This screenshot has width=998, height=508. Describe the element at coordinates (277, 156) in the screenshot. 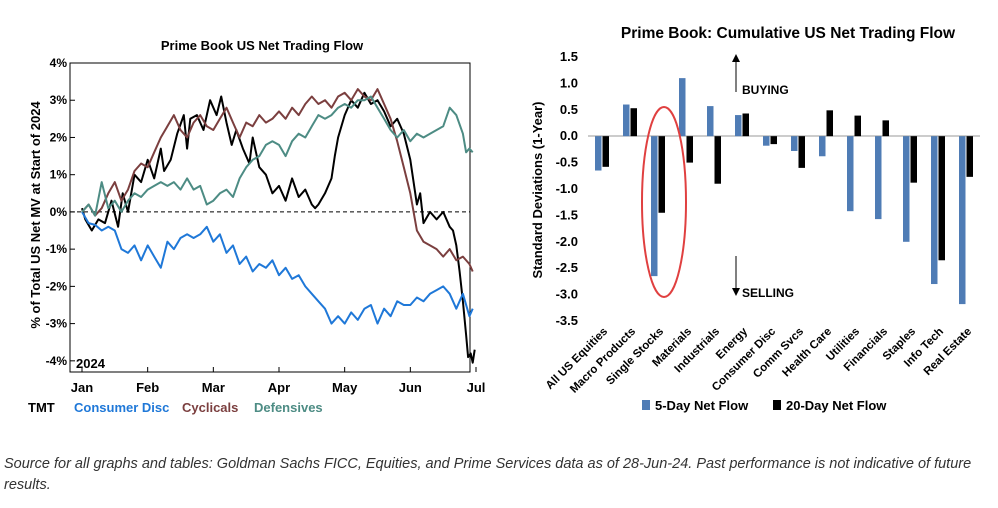

I see `left-series-line-defensives` at that location.